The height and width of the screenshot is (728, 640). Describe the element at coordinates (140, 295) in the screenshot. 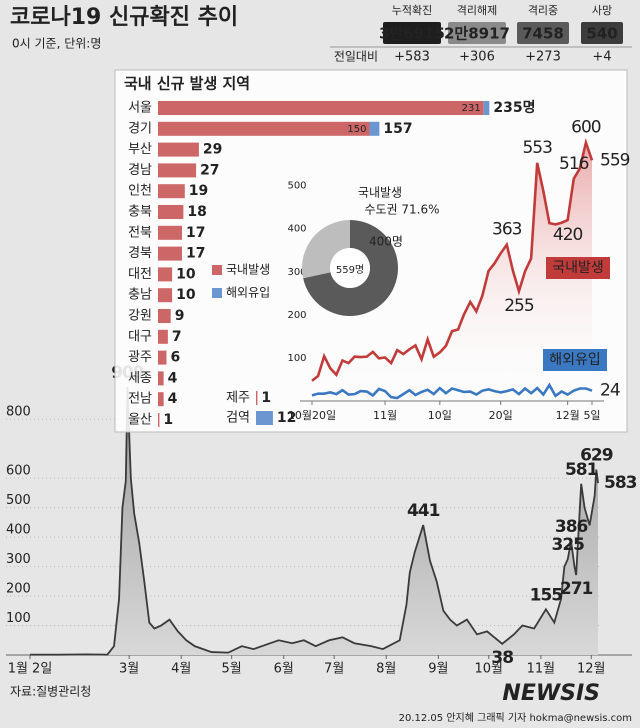

I see `category-label: 충남` at that location.